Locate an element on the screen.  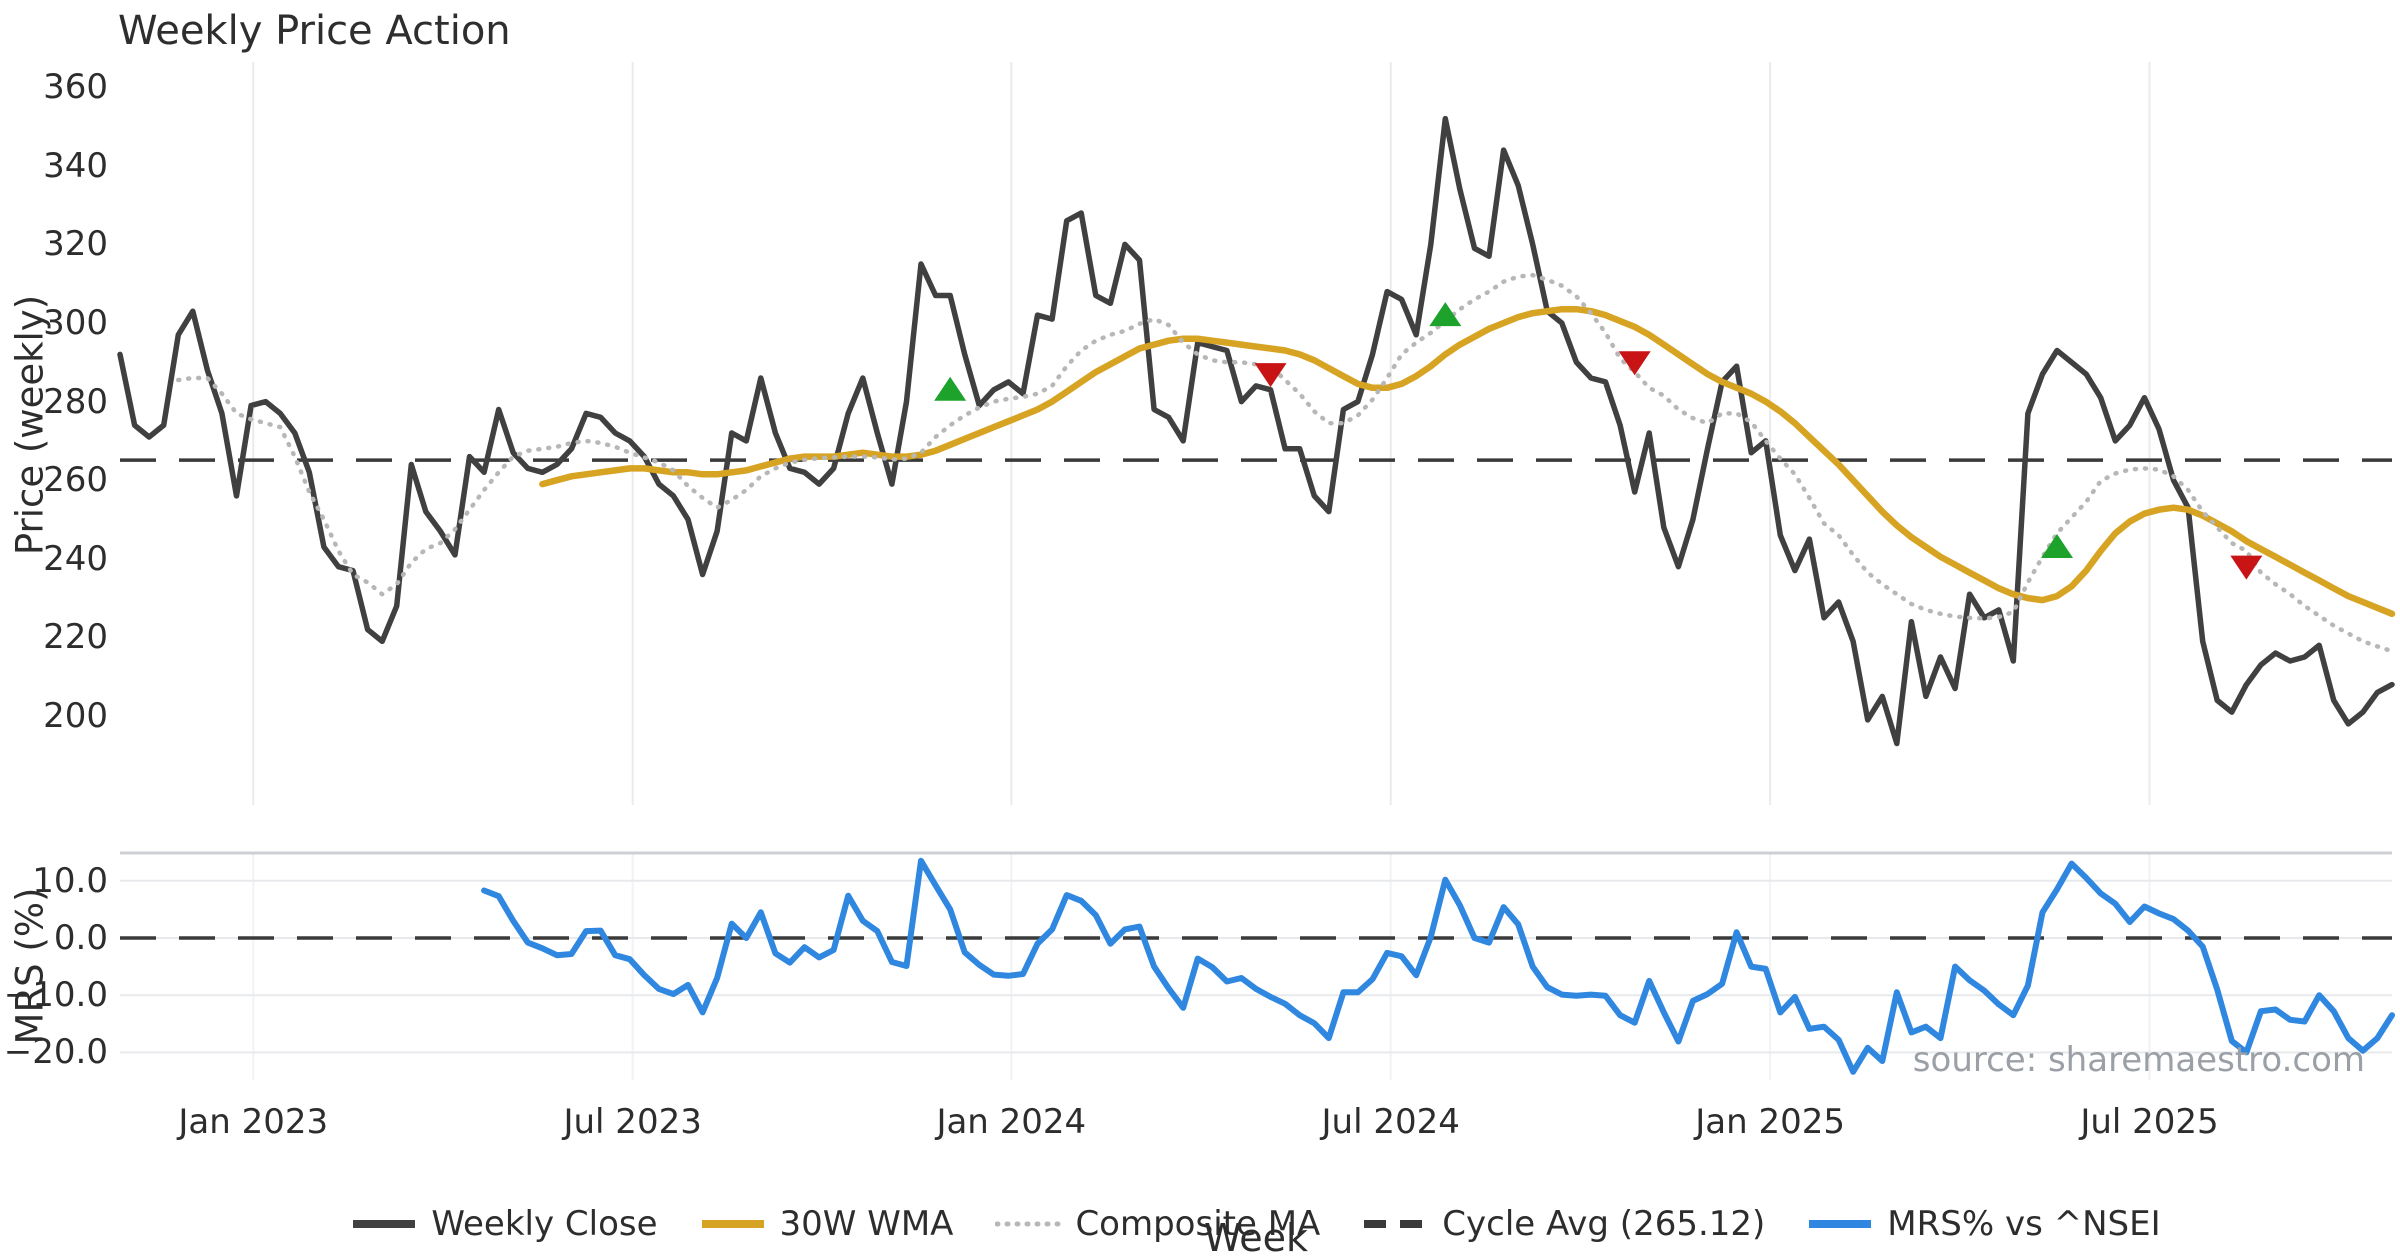
legend-item-mrs-vs-nsei: MRS% vs ^NSEI is located at coordinates (1984, 1224).